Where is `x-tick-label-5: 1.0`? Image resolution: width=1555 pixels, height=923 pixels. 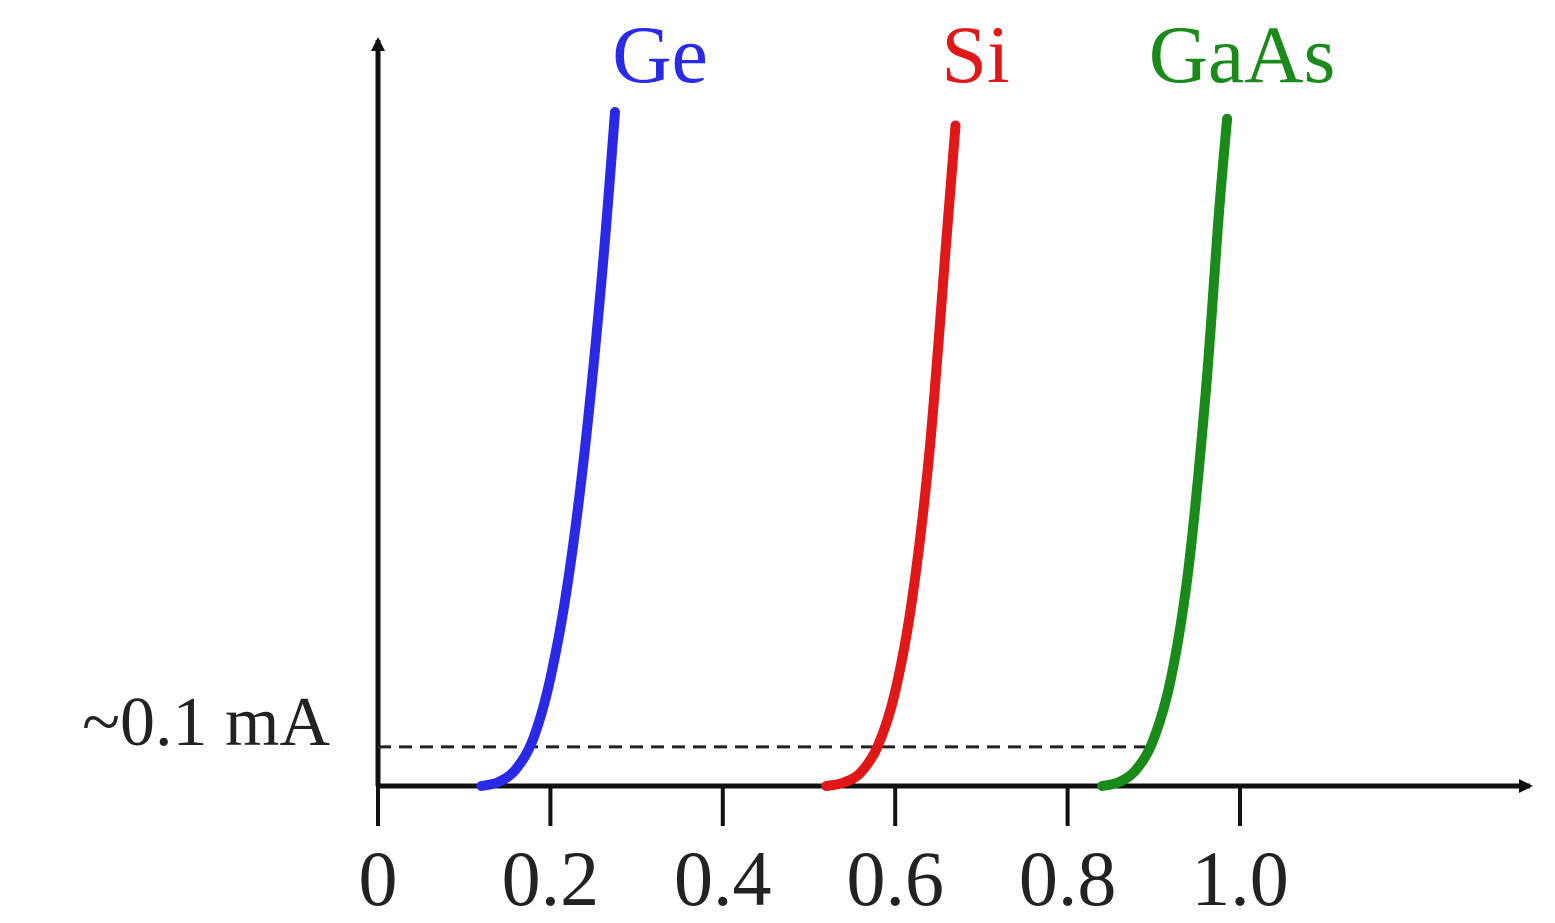
x-tick-label-5: 1.0 is located at coordinates (1240, 878).